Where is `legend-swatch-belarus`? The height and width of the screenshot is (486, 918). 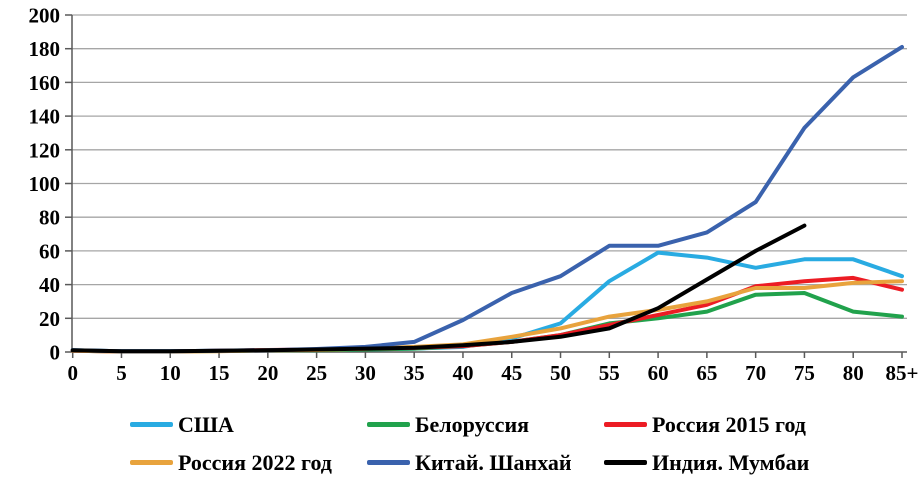 legend-swatch-belarus is located at coordinates (388, 424).